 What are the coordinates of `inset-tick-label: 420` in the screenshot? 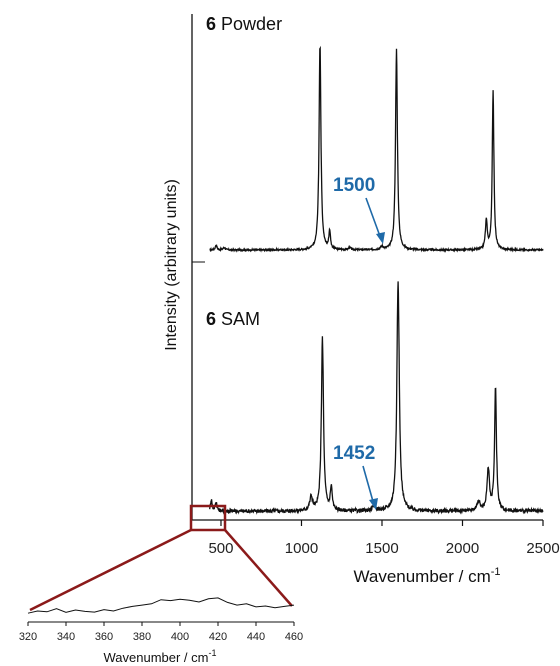 It's located at (218, 637).